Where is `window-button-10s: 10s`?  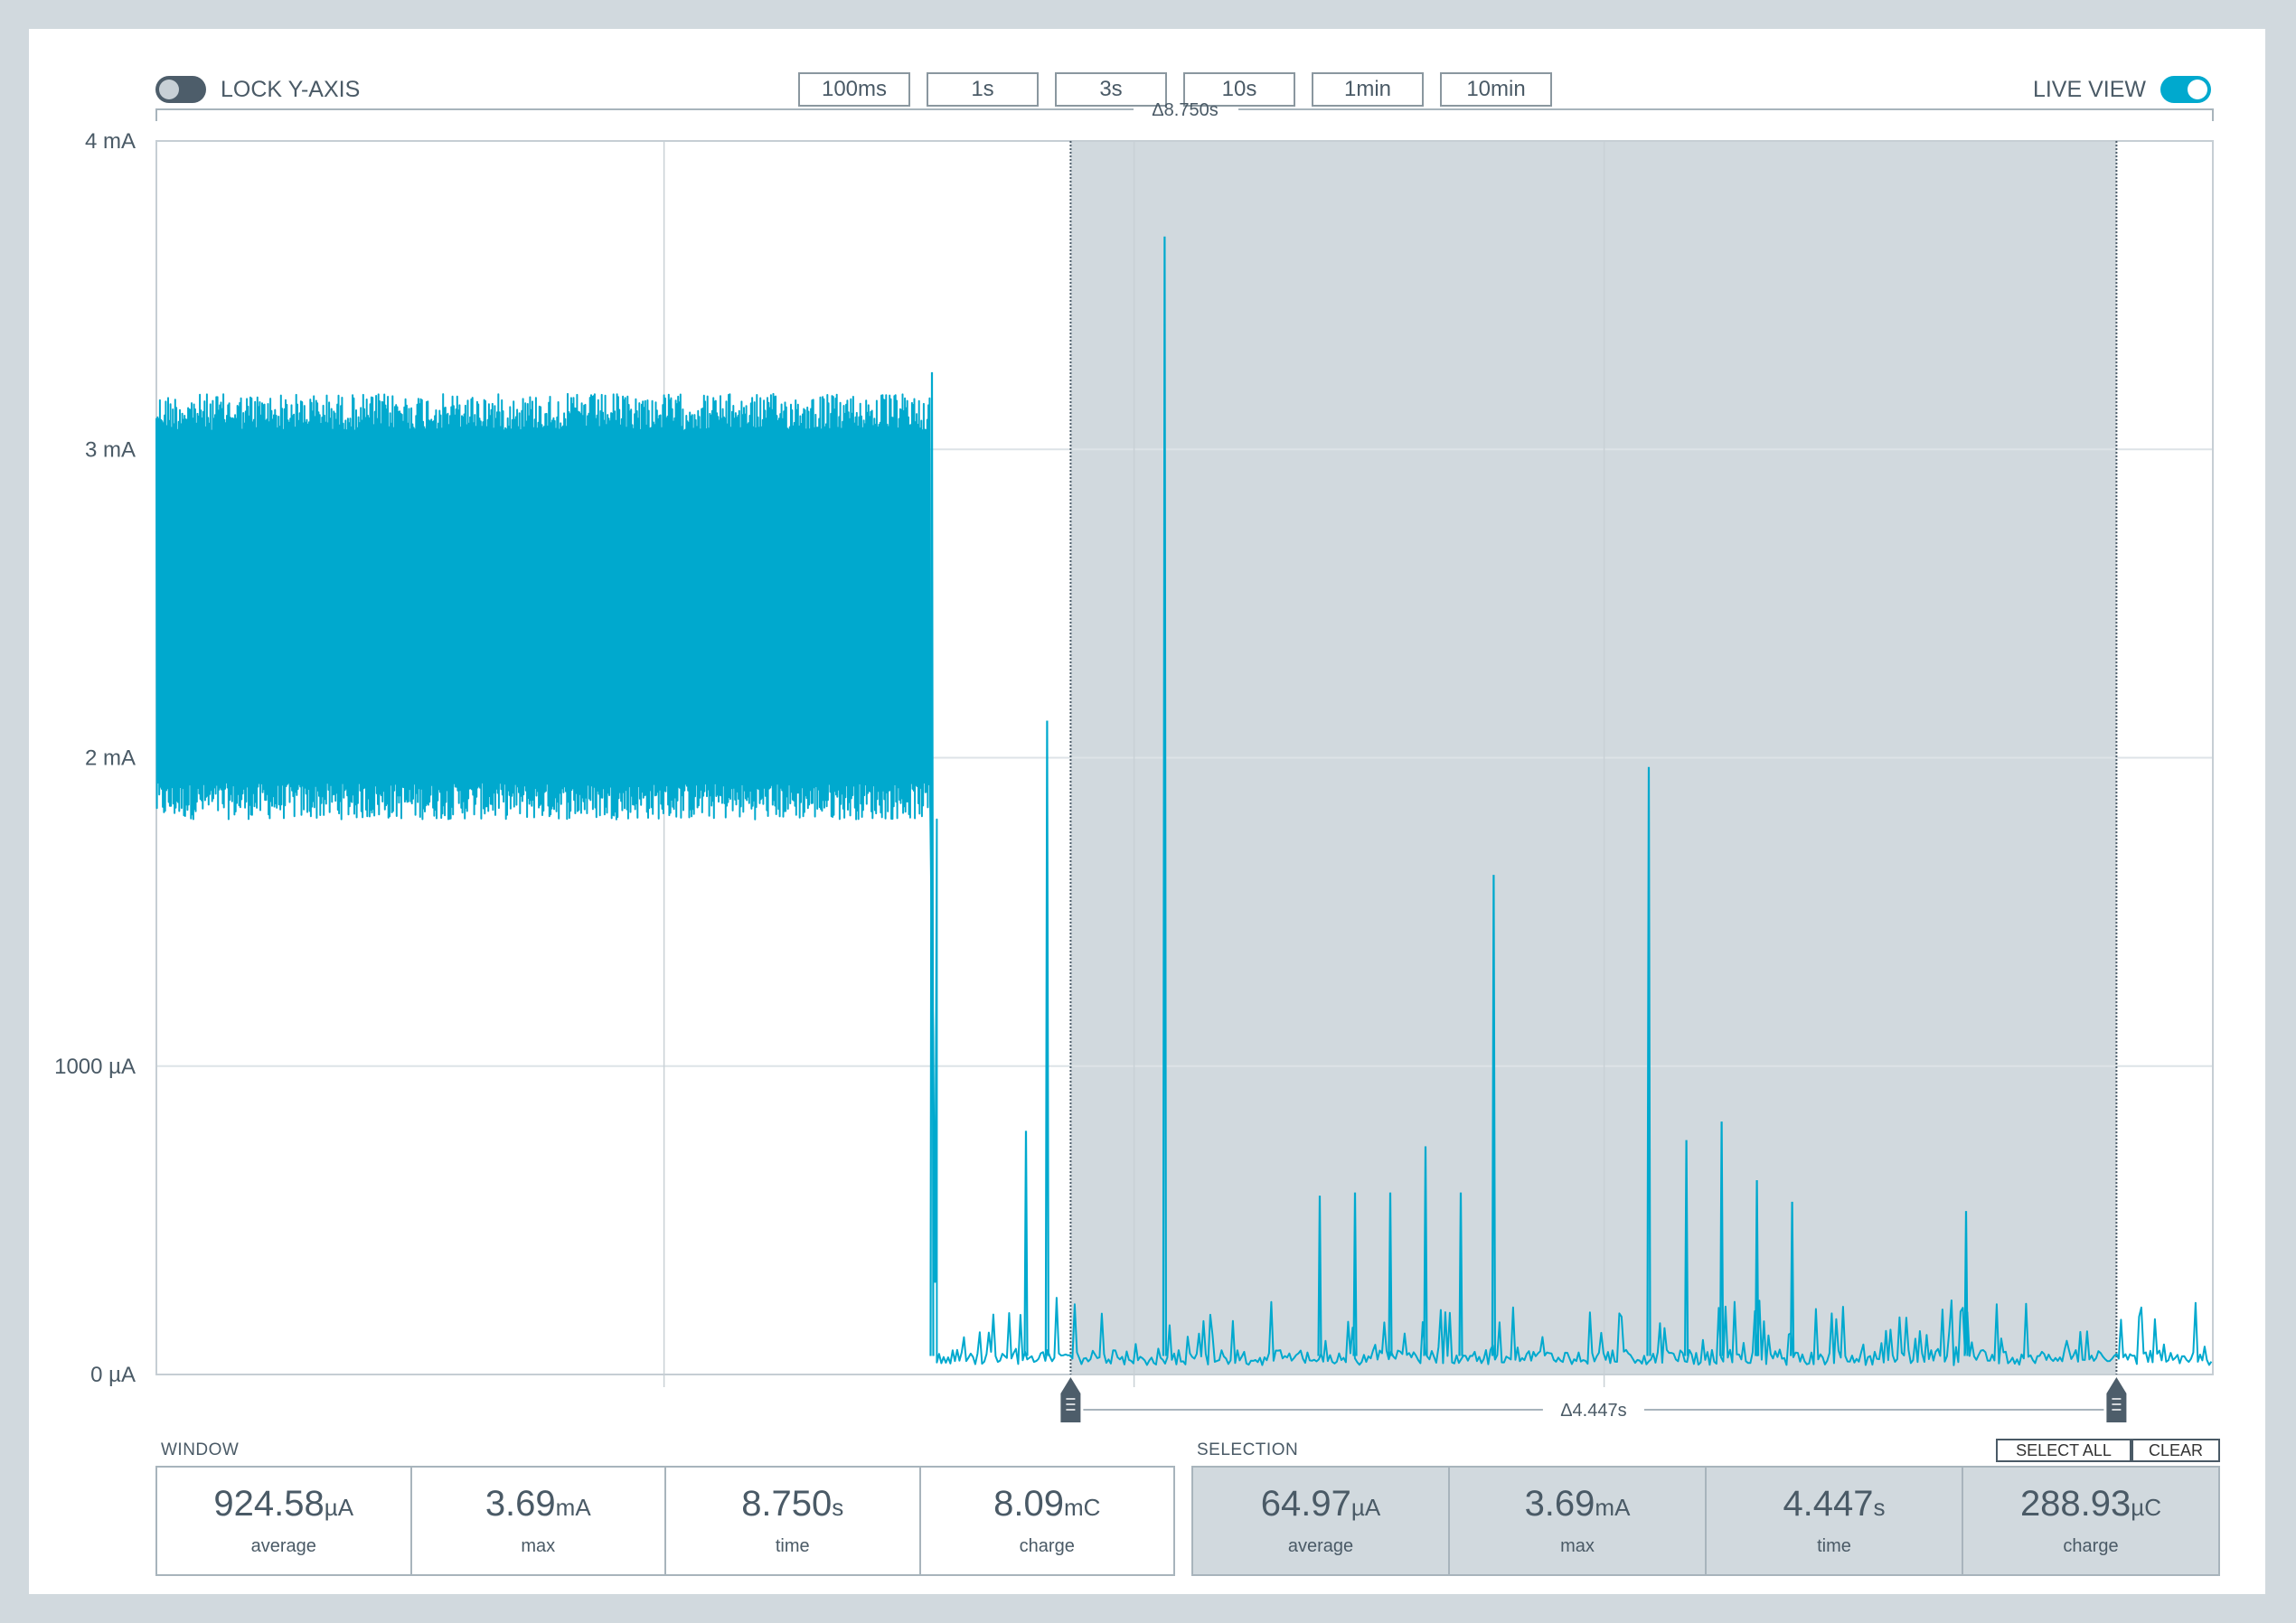
window-button-10s: 10s is located at coordinates (1239, 90).